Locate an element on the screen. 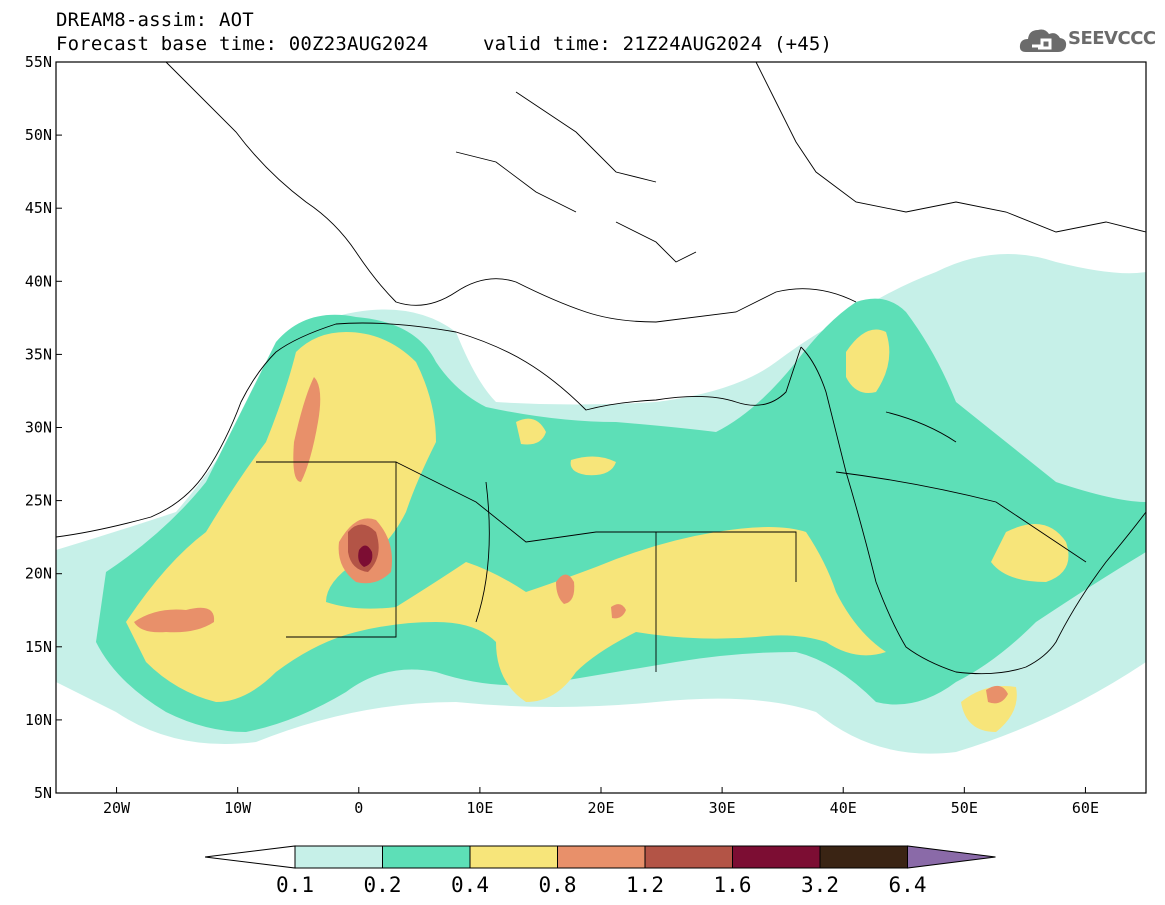  lat-tick-label: 50N is located at coordinates (38, 135).